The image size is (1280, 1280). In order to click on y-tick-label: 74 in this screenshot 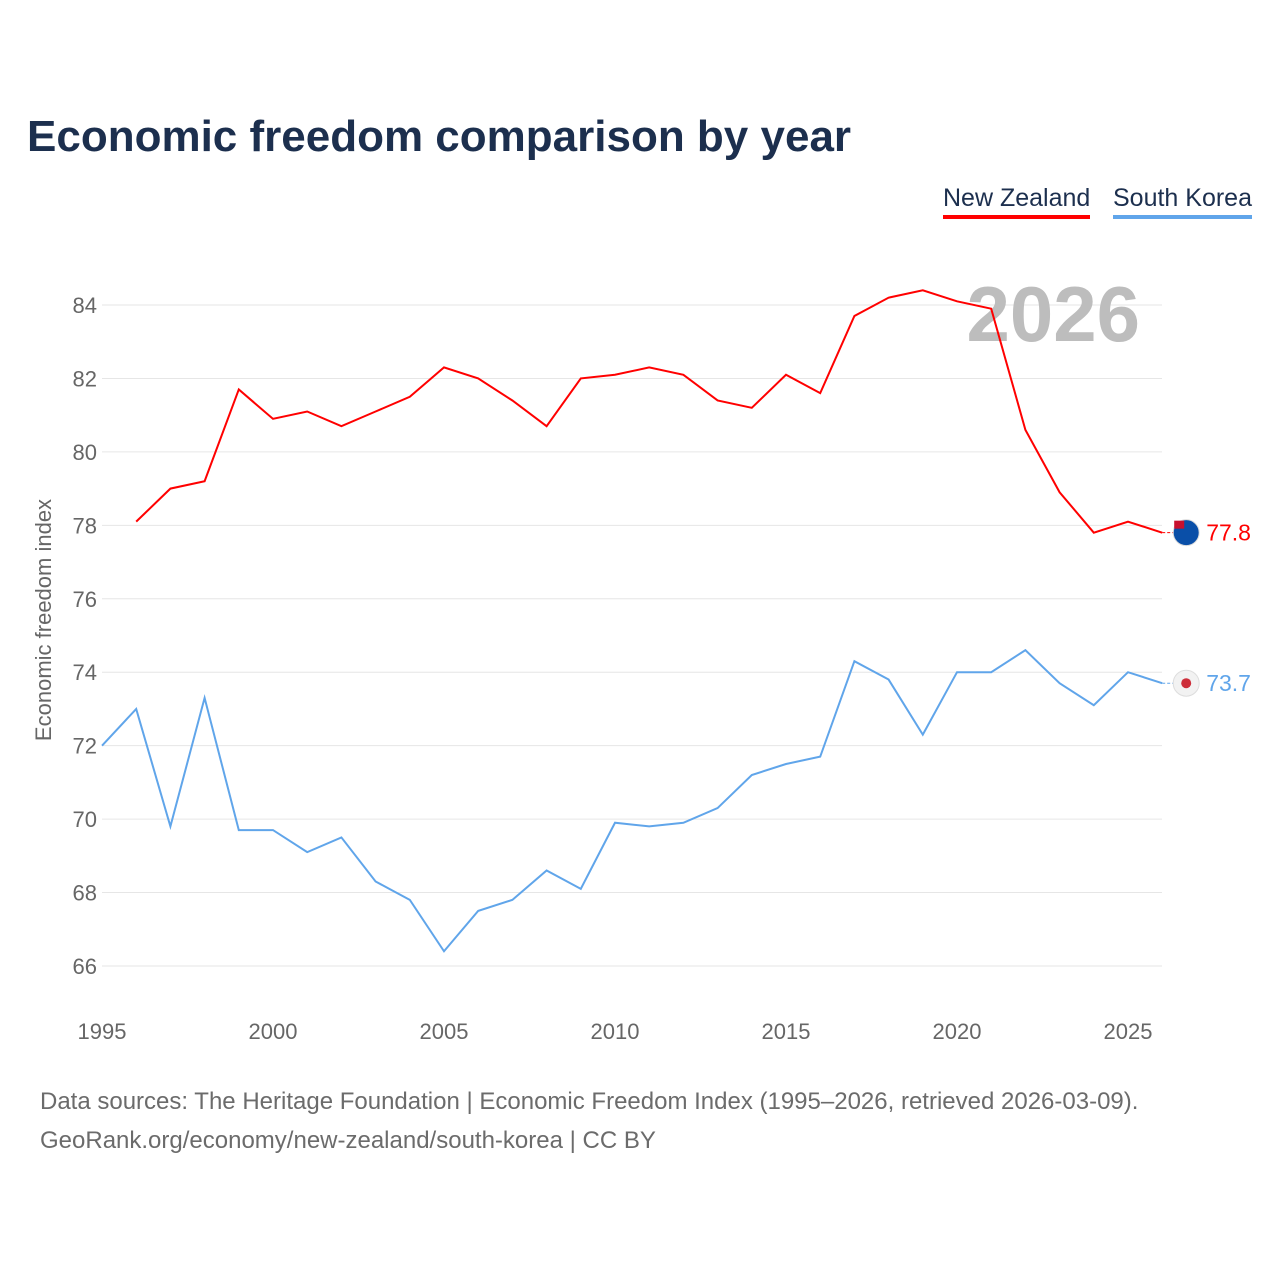, I will do `click(85, 672)`.